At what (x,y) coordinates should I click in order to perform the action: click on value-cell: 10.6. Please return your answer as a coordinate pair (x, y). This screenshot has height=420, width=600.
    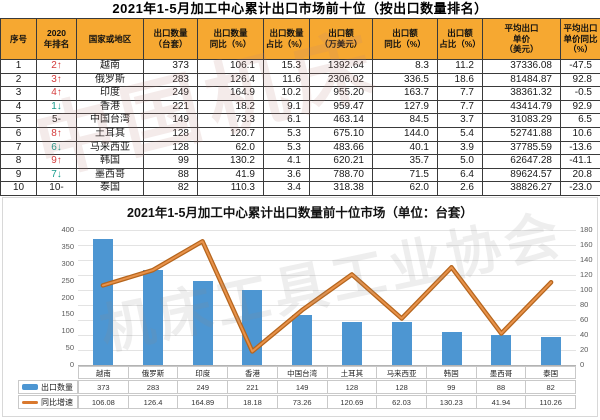
    Looking at the image, I should click on (580, 134).